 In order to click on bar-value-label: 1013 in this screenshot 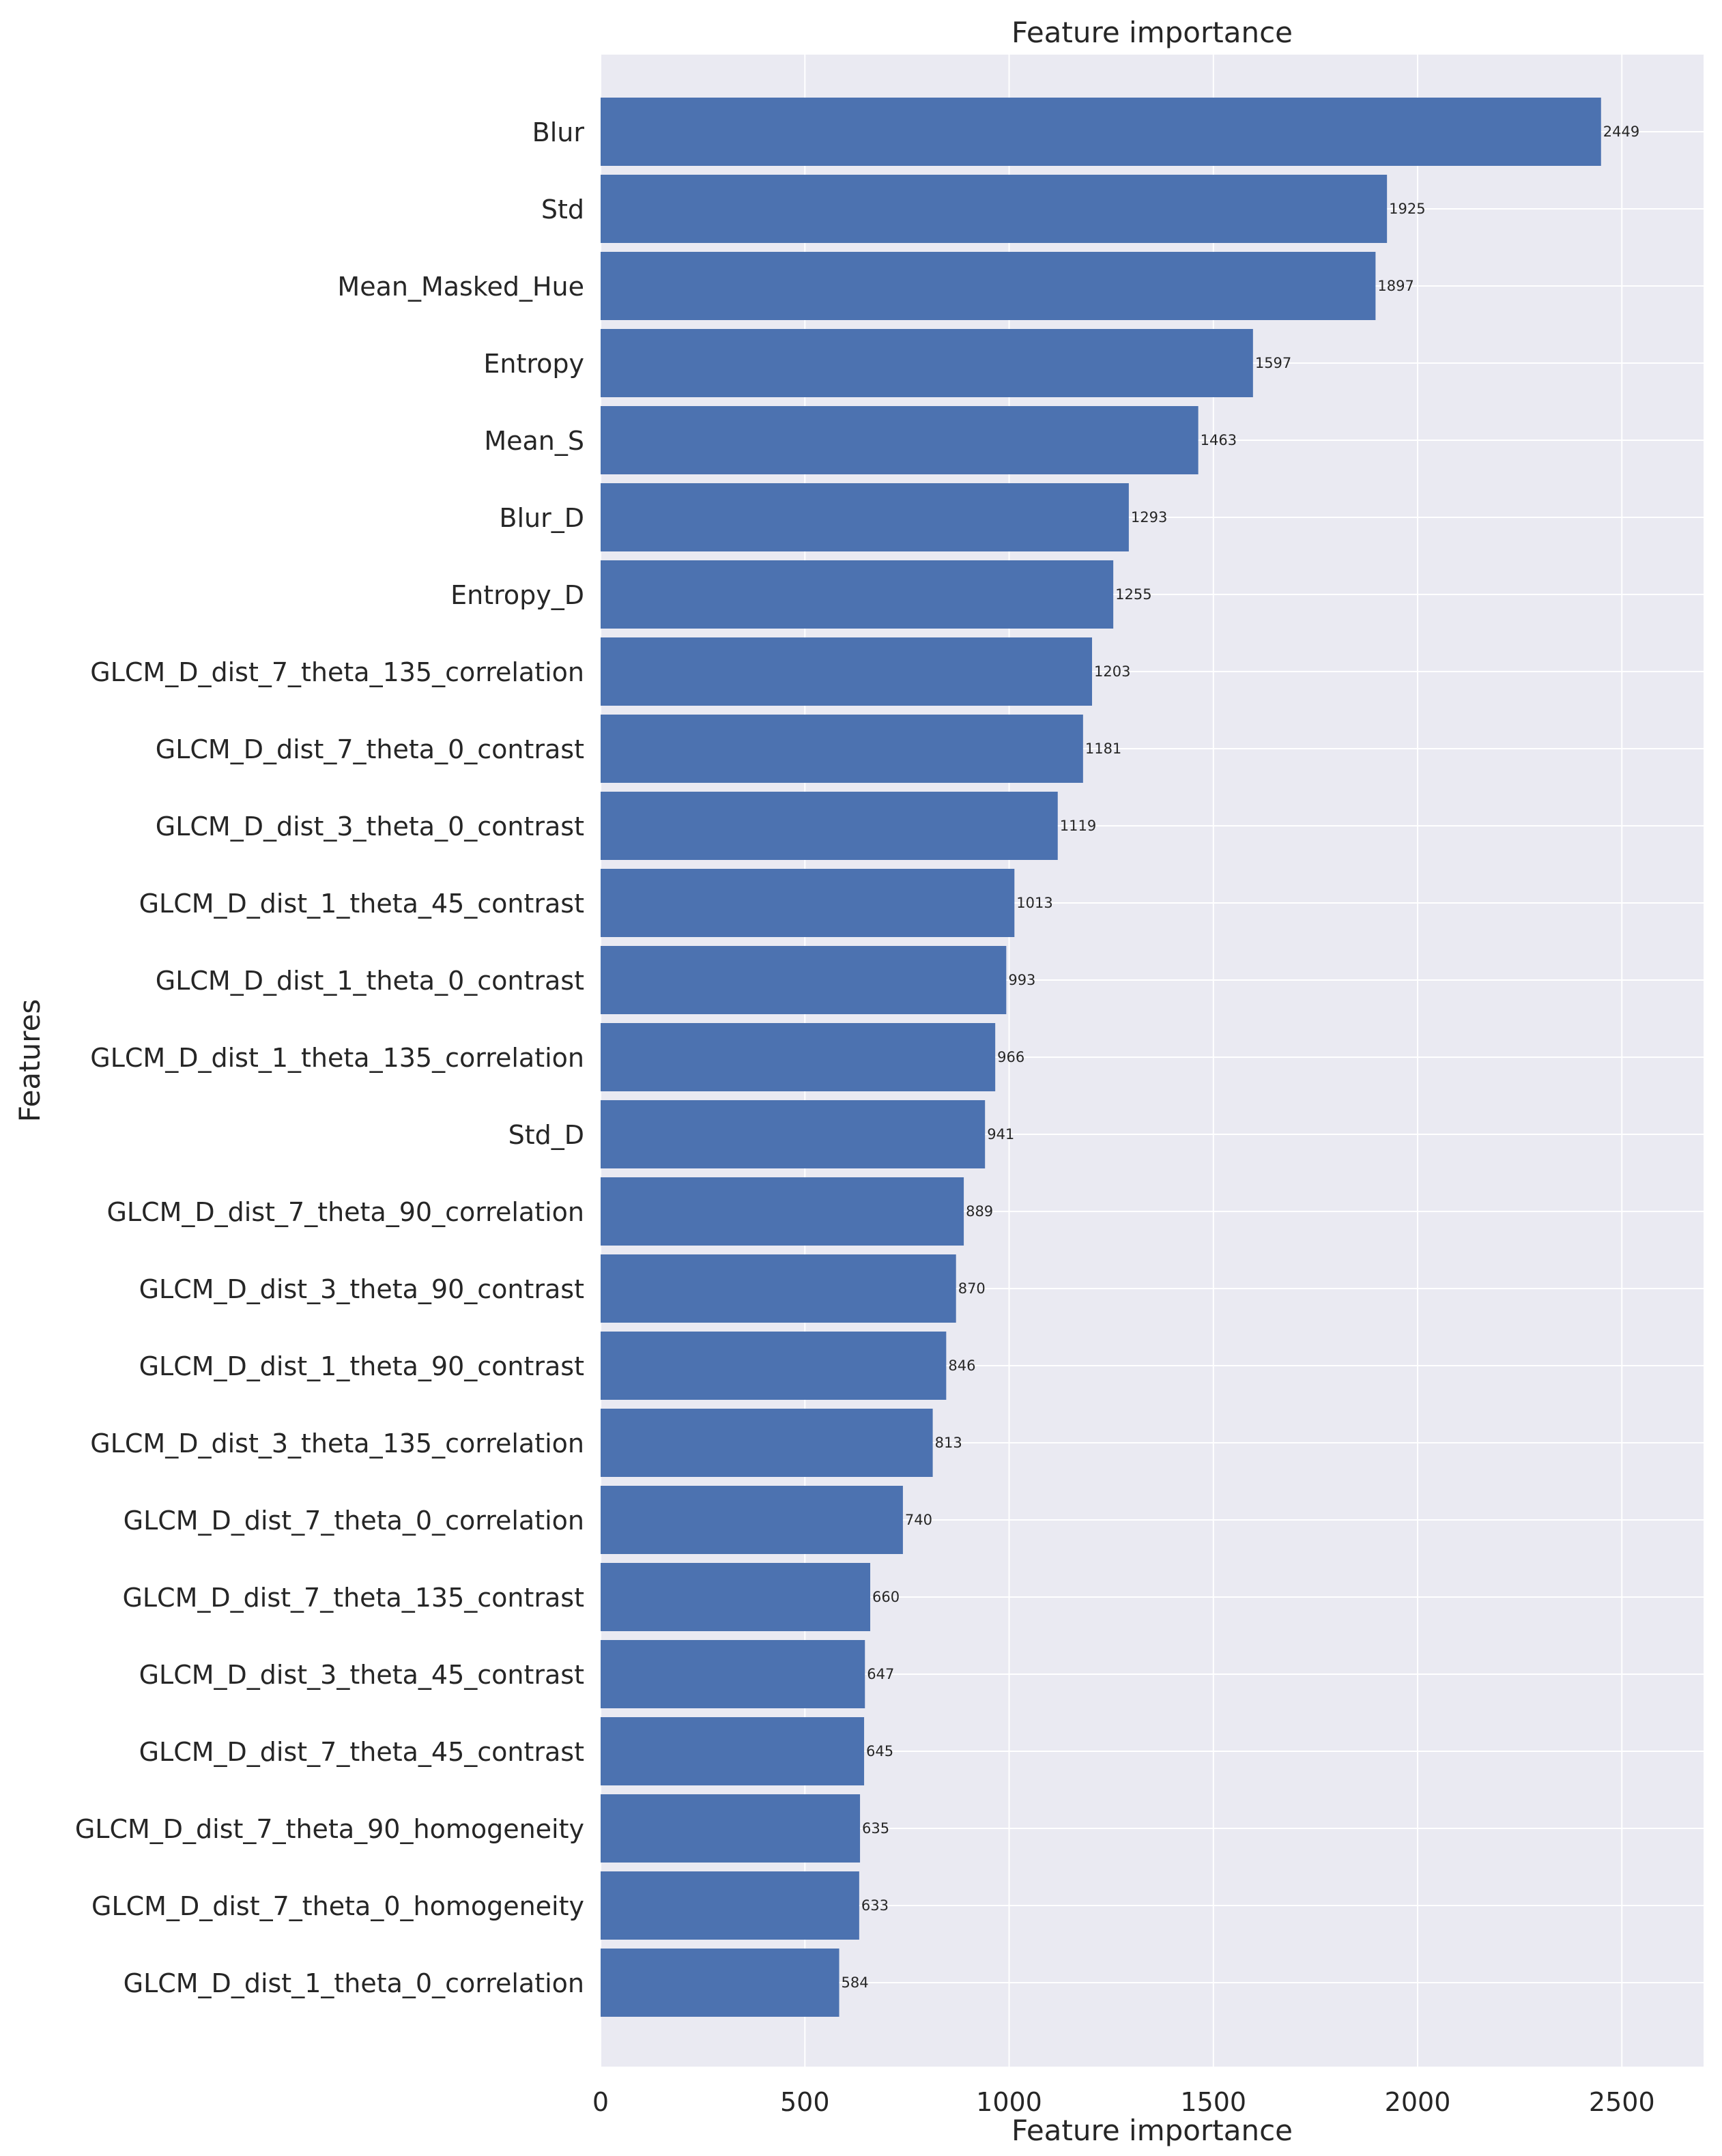, I will do `click(1034, 903)`.